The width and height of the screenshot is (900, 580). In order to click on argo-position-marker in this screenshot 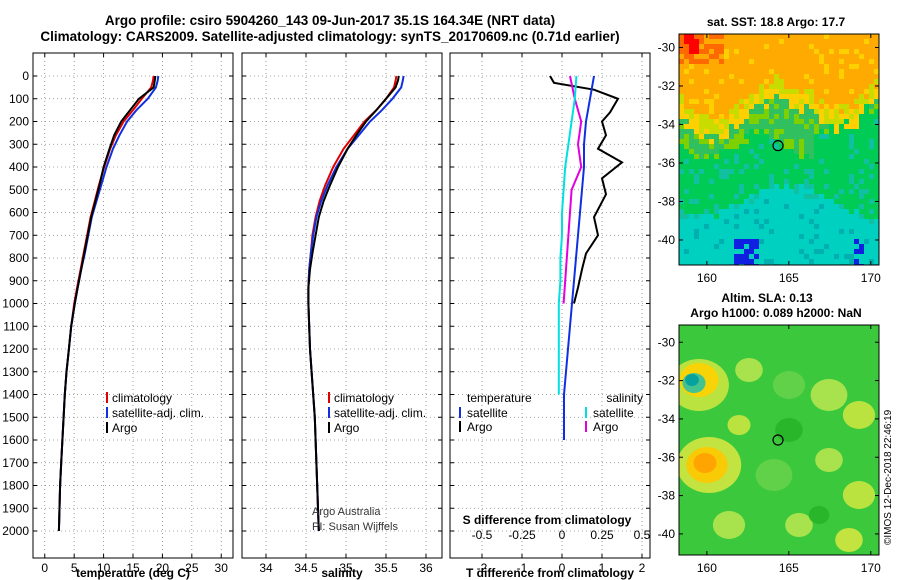, I will do `click(778, 440)`.